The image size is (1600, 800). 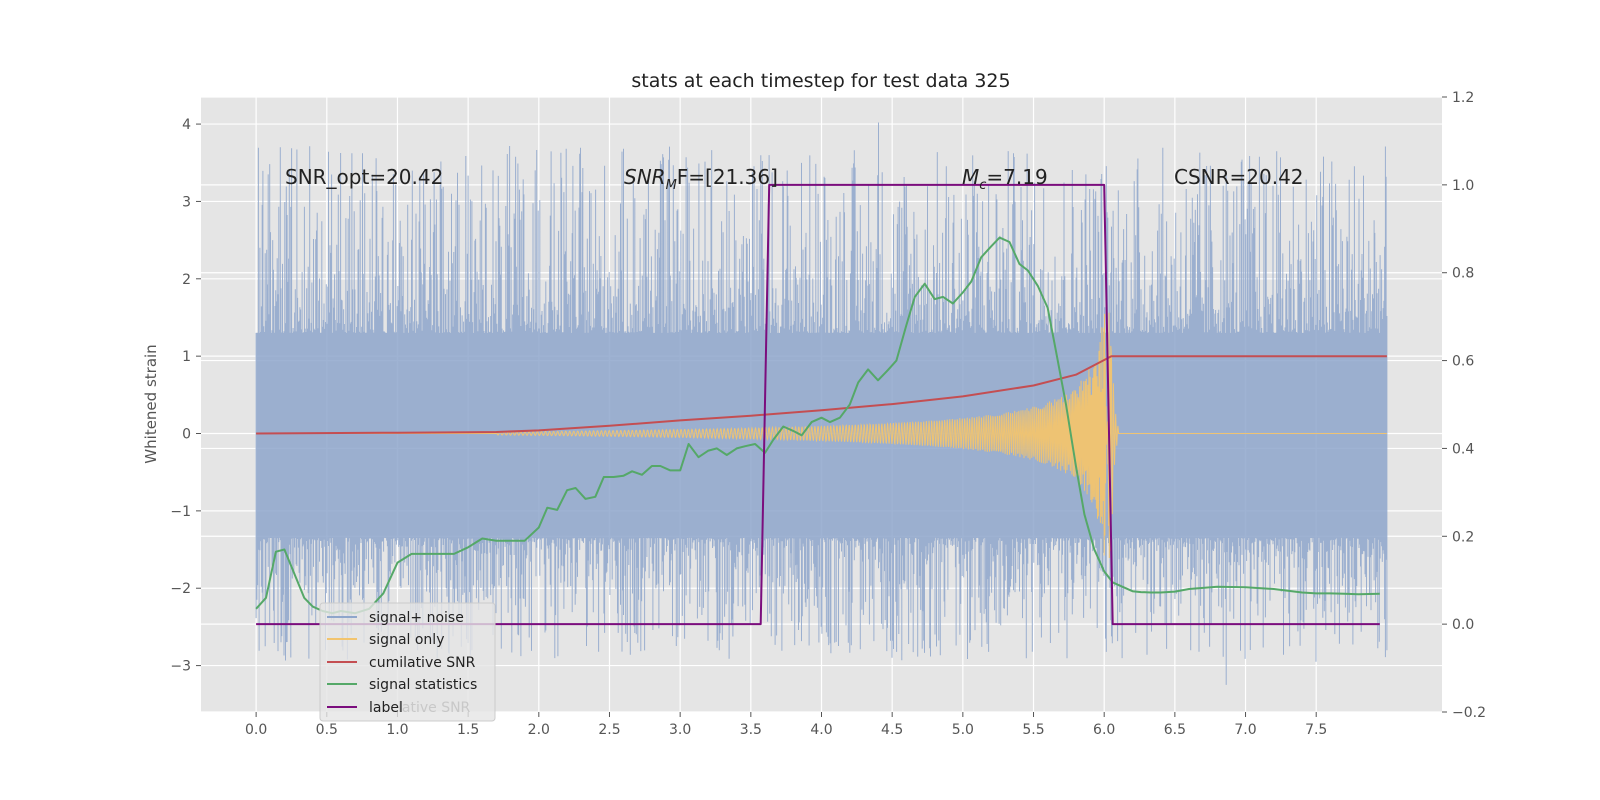 What do you see at coordinates (406, 640) in the screenshot?
I see `legend-label-signal-only: signal only` at bounding box center [406, 640].